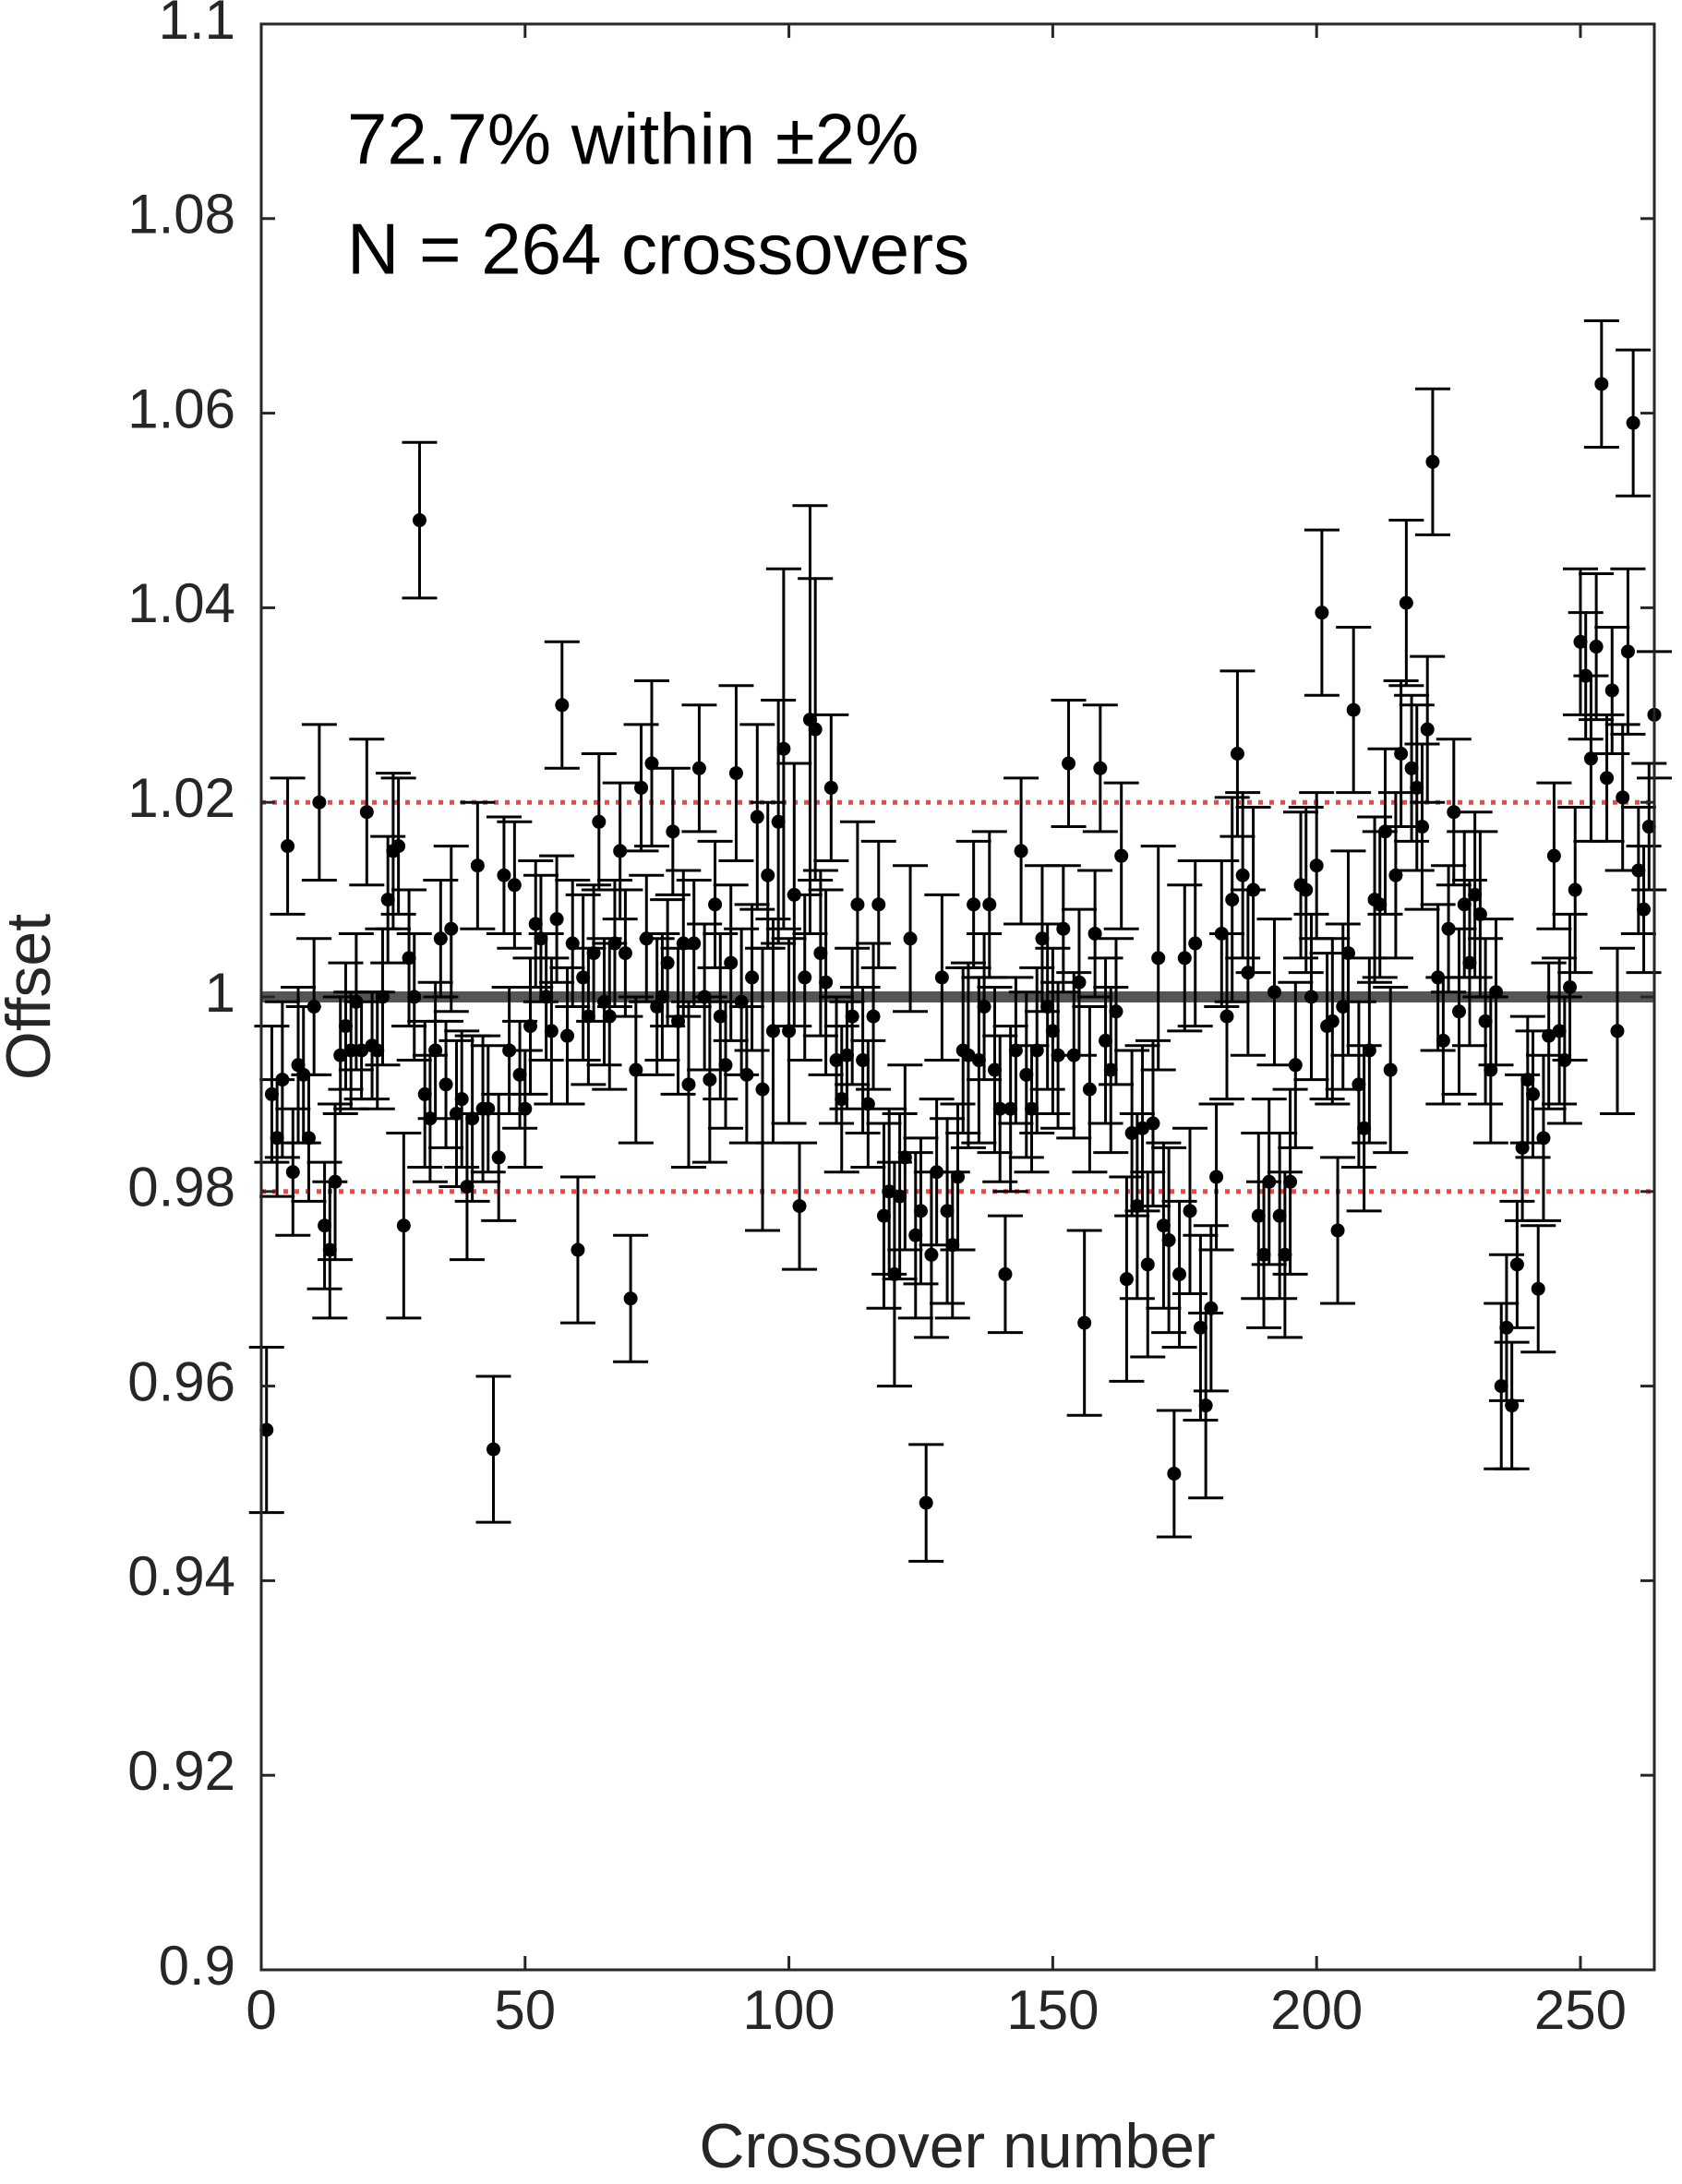  Describe the element at coordinates (32, 997) in the screenshot. I see `y-axis-label: Offset` at that location.